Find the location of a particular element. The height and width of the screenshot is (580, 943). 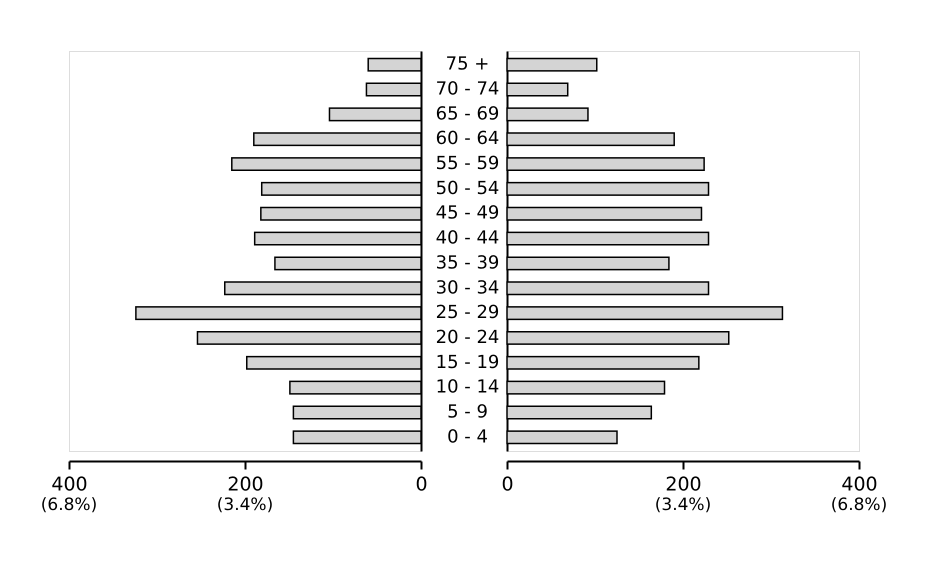

y-tick-label: 25 - 29 is located at coordinates (468, 313).